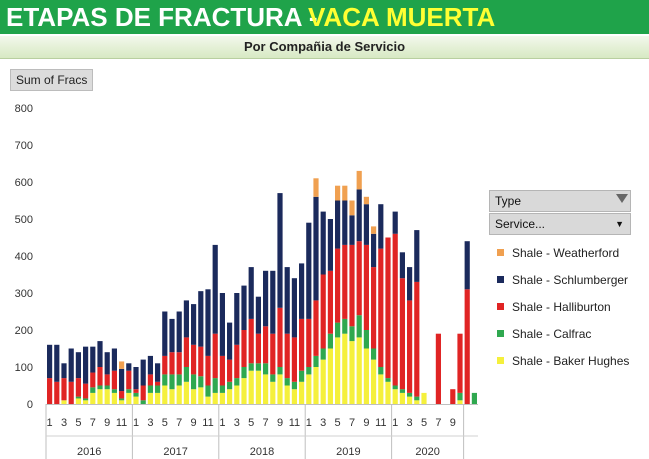 This screenshot has height=459, width=649. What do you see at coordinates (622, 198) in the screenshot?
I see `filter-funnel-icon` at bounding box center [622, 198].